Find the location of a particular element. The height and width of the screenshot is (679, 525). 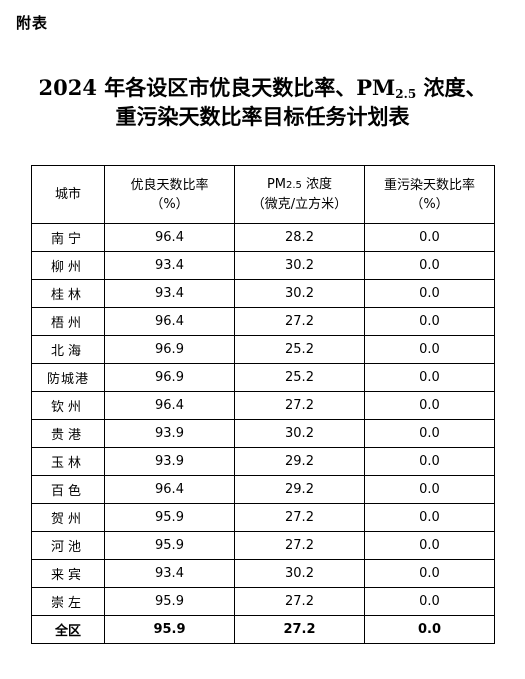

city-cell: 北海 is located at coordinates (68, 349).